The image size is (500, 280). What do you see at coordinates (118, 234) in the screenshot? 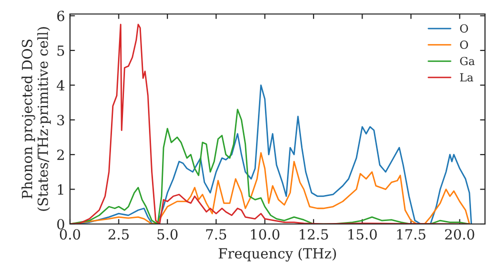
I see `x-tick-label: 2.5` at bounding box center [118, 234].